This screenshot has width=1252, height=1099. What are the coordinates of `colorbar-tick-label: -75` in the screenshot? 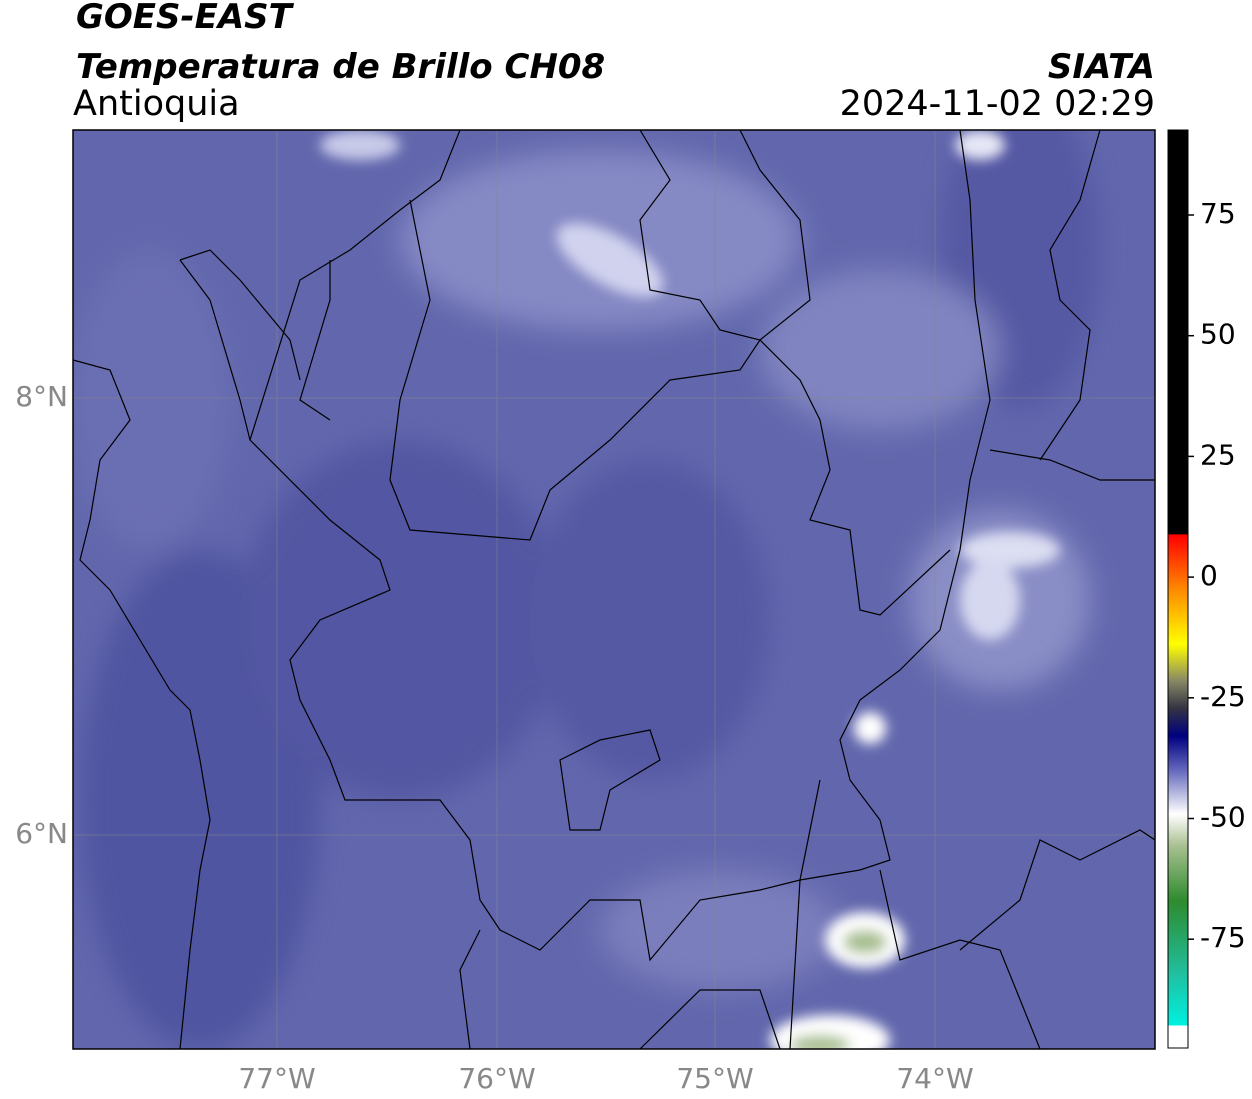 It's located at (1223, 937).